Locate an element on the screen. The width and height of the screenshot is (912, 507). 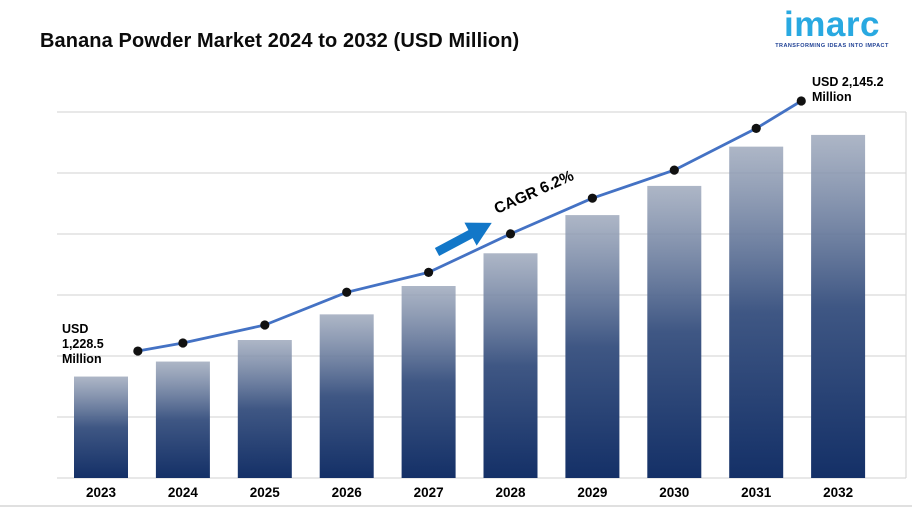
bar-2023 is located at coordinates (101, 427).